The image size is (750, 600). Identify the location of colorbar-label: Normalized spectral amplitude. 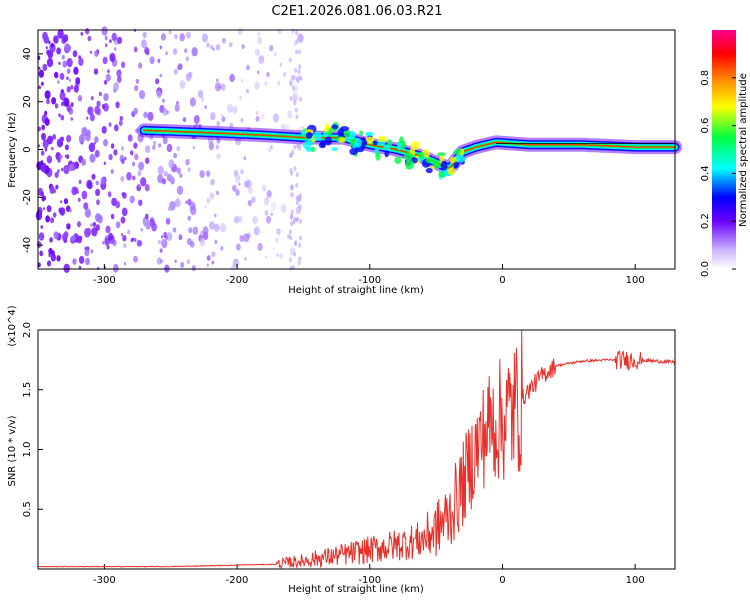
(743, 150).